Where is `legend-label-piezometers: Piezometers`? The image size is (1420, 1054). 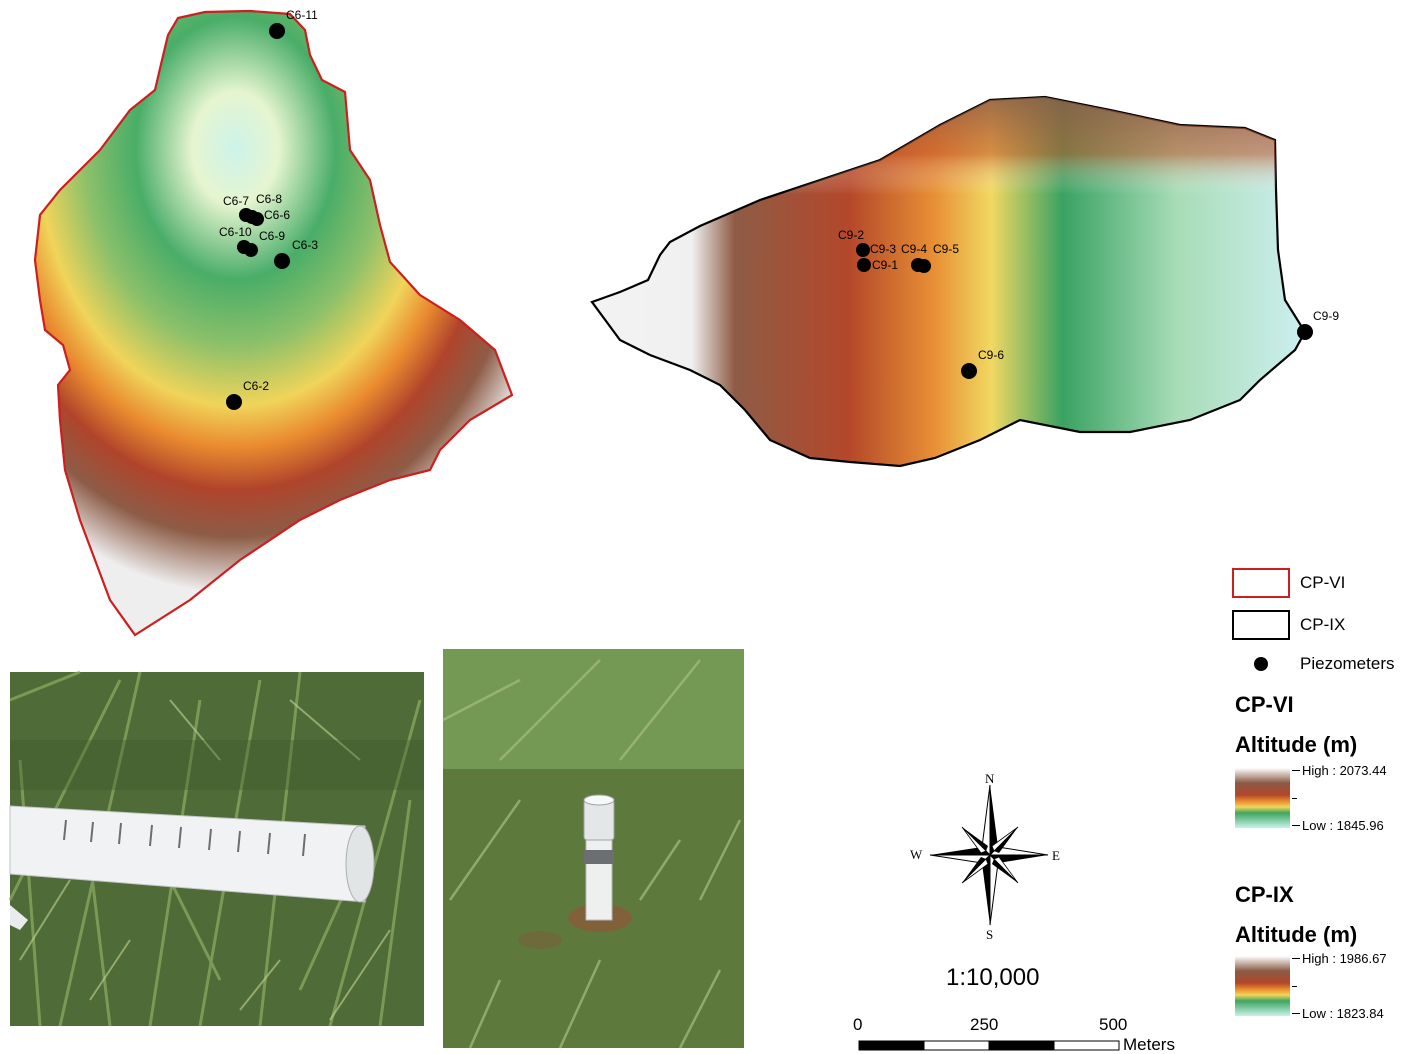 legend-label-piezometers: Piezometers is located at coordinates (1347, 663).